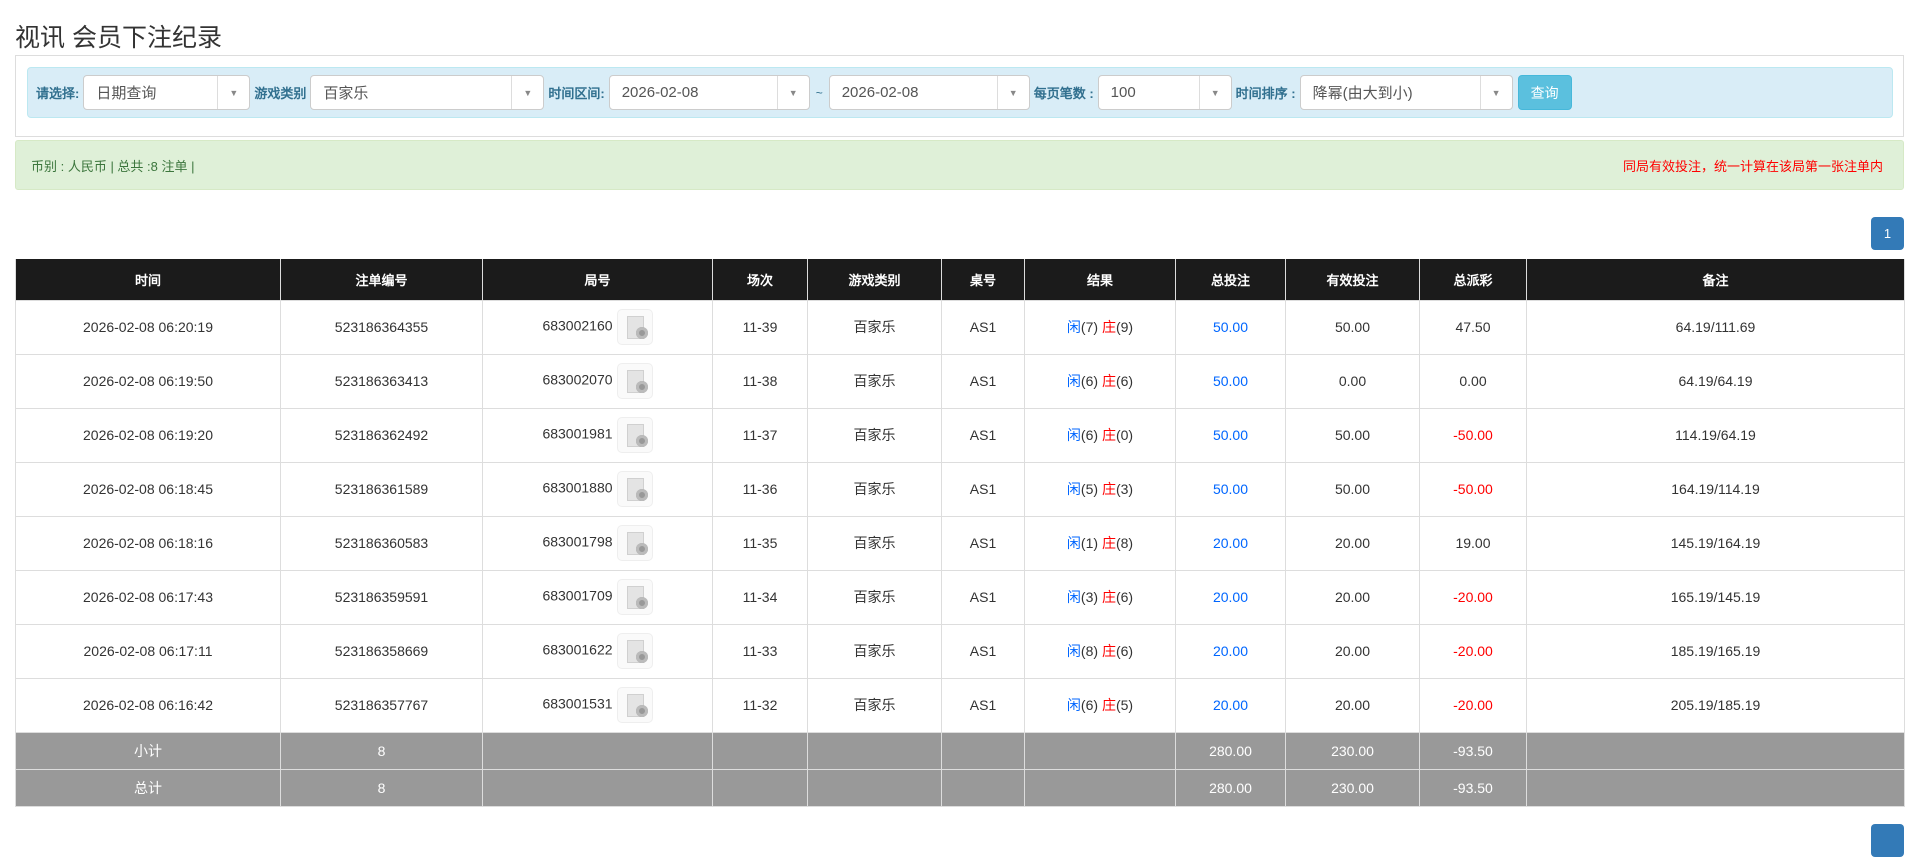  Describe the element at coordinates (381, 750) in the screenshot. I see `summary-count: 8` at that location.